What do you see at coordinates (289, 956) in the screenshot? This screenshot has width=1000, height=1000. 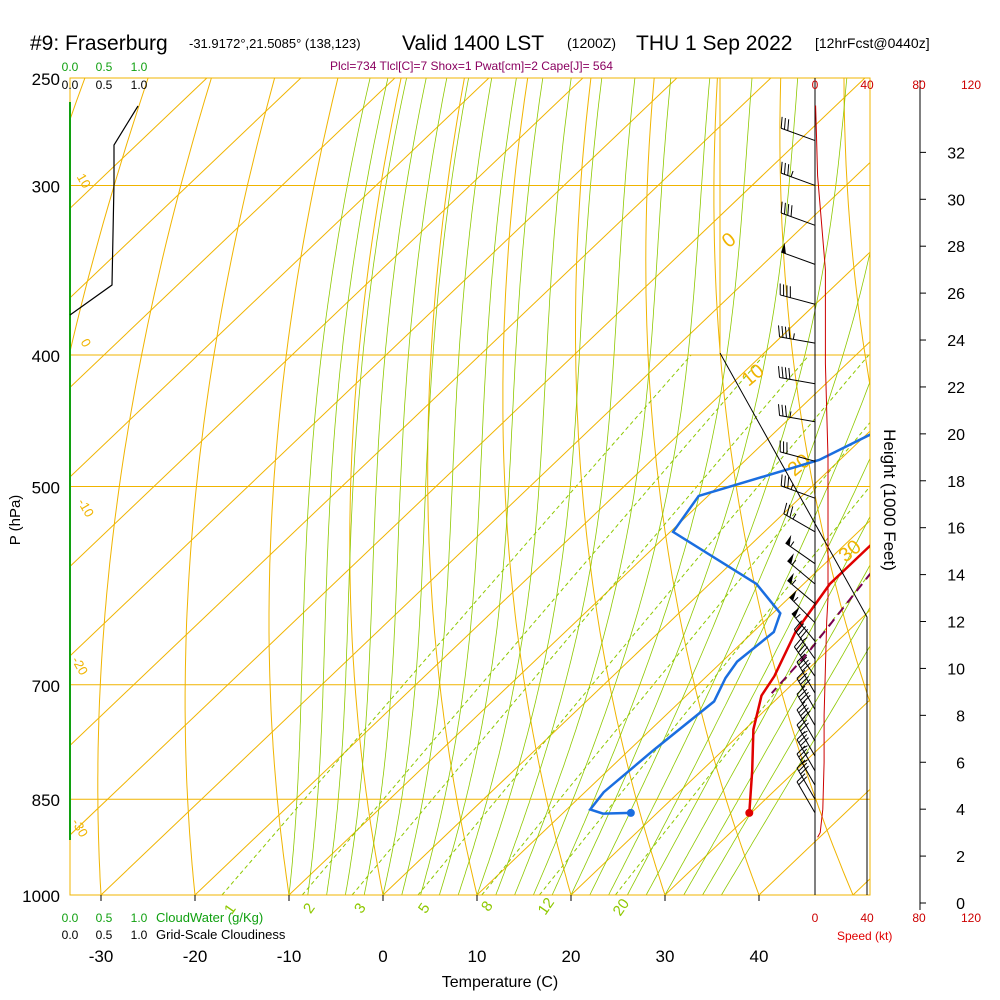 I see `x-tick-label: -10` at bounding box center [289, 956].